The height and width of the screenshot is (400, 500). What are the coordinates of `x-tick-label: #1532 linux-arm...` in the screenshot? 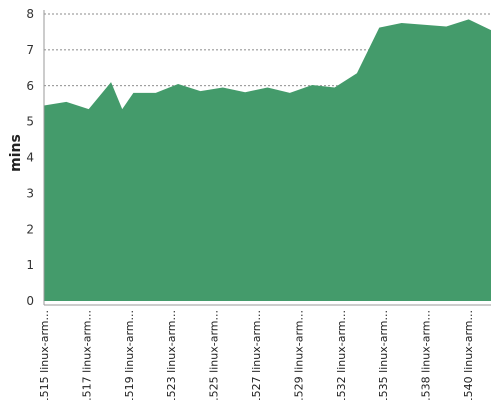 It's located at (341, 355).